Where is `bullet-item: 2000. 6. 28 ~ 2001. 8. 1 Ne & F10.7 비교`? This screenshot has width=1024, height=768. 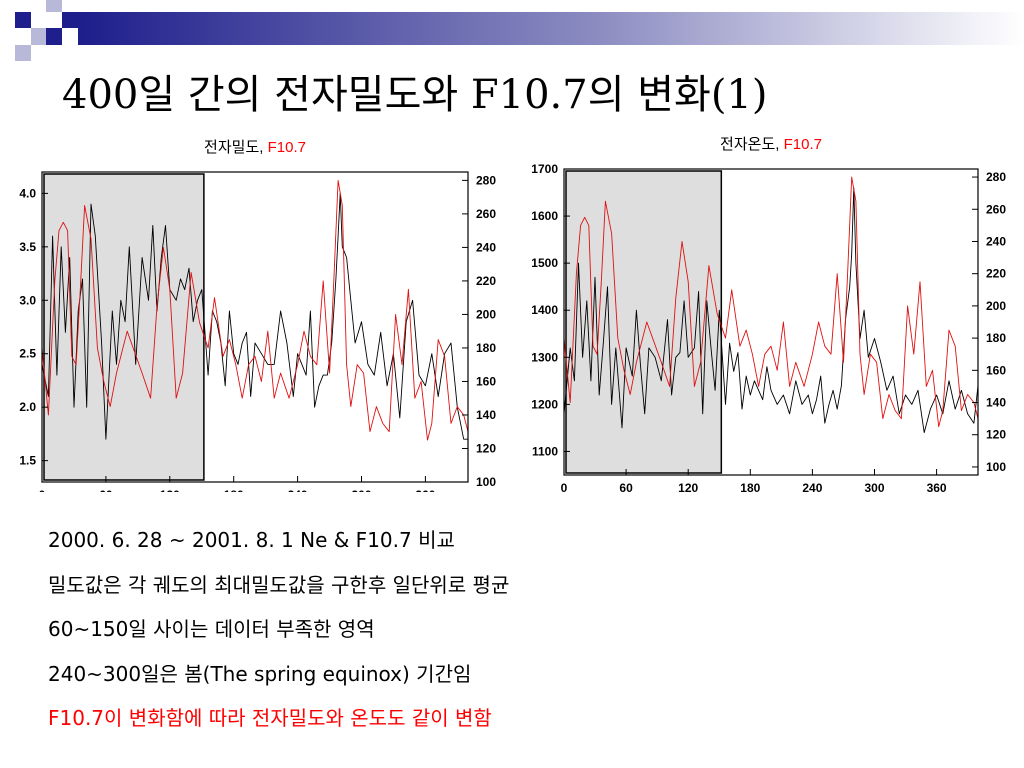
bullet-item: 2000. 6. 28 ~ 2001. 8. 1 Ne & F10.7 비교 is located at coordinates (251, 540).